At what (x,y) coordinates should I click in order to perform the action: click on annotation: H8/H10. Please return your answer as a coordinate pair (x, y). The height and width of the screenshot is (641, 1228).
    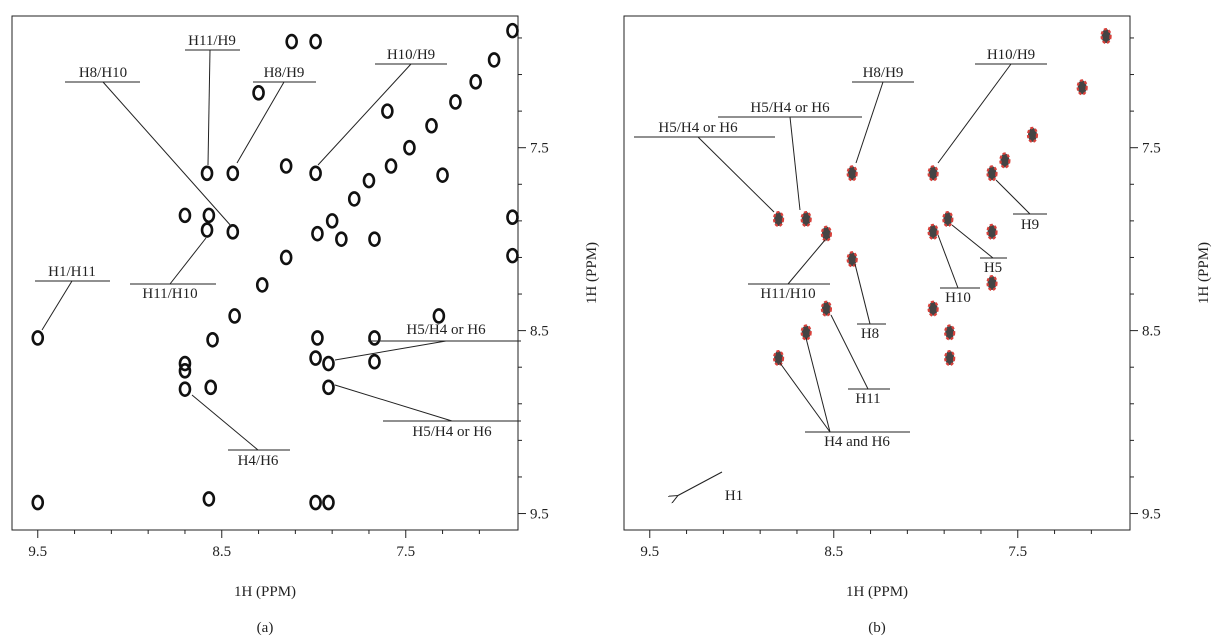
    Looking at the image, I should click on (103, 73).